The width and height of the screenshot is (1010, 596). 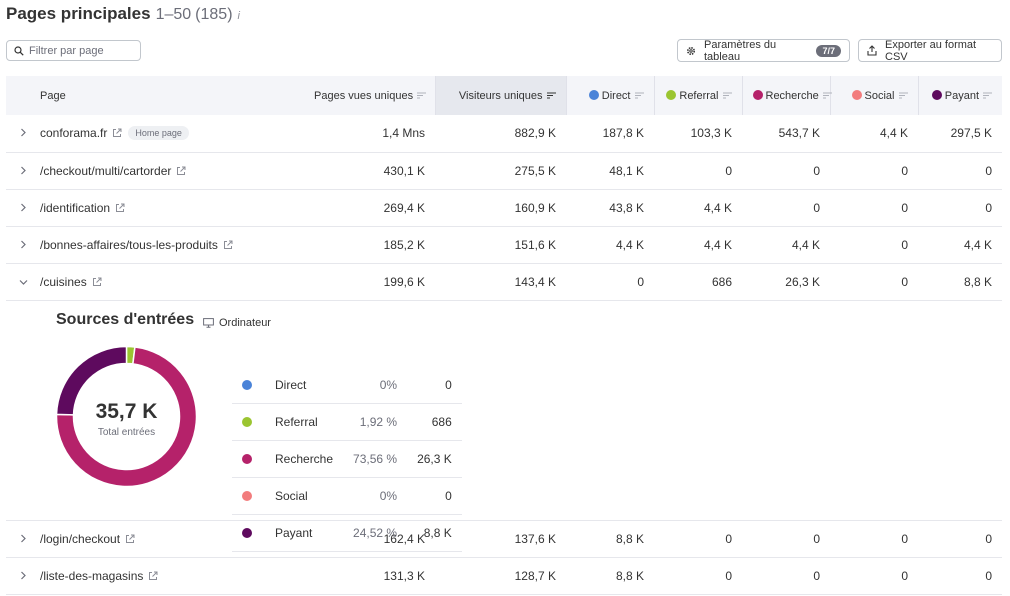 What do you see at coordinates (697, 95) in the screenshot?
I see `column-header-referral: Referral` at bounding box center [697, 95].